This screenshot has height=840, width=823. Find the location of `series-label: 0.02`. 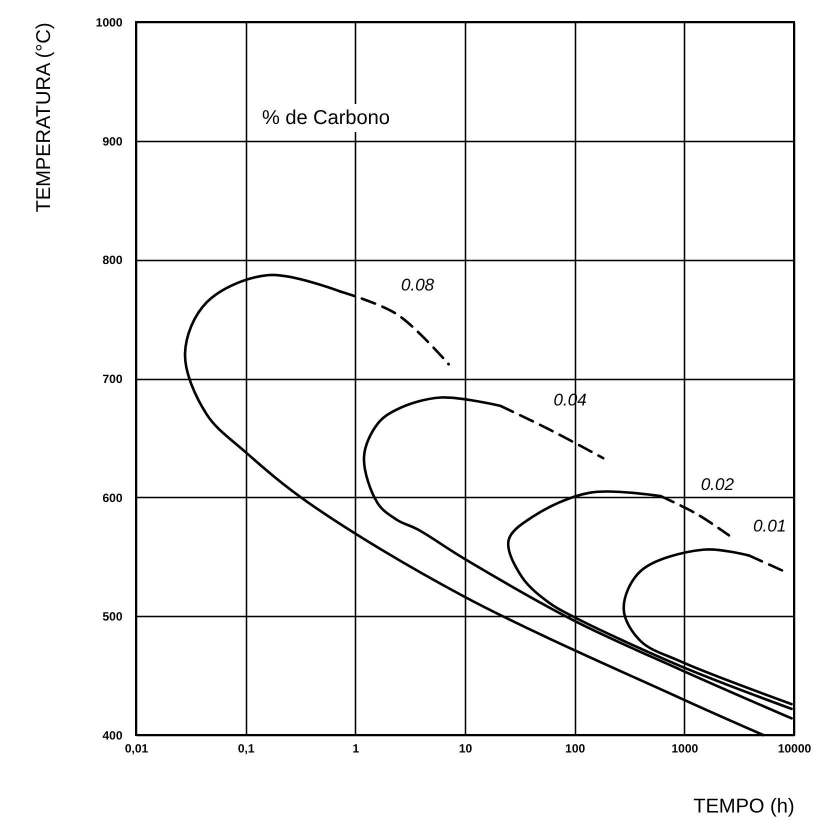

series-label: 0.02 is located at coordinates (717, 484).